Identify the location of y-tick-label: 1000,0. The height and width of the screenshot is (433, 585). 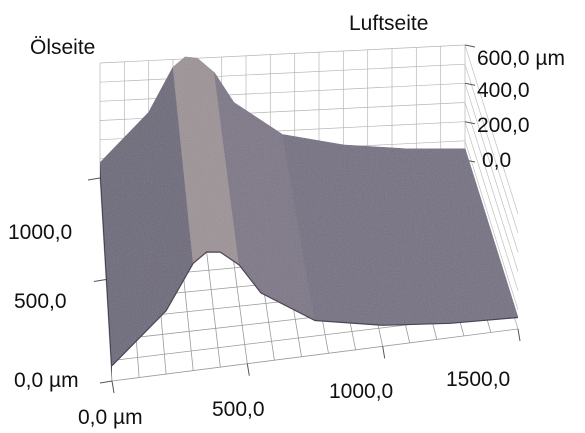
(40, 232).